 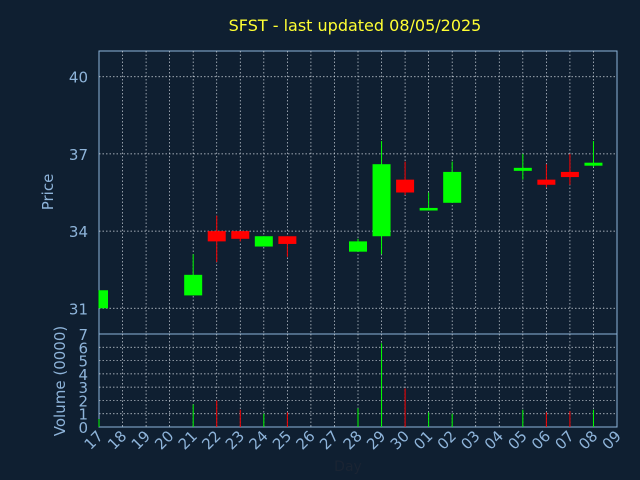 What do you see at coordinates (78, 194) in the screenshot?
I see `price-y-tick-labels: 31 34 37 40` at bounding box center [78, 194].